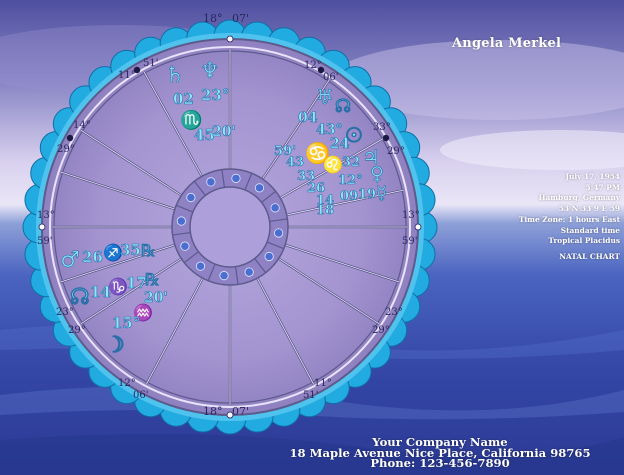 The image size is (624, 475). I want to click on dot-right-upper, so click(386, 138).